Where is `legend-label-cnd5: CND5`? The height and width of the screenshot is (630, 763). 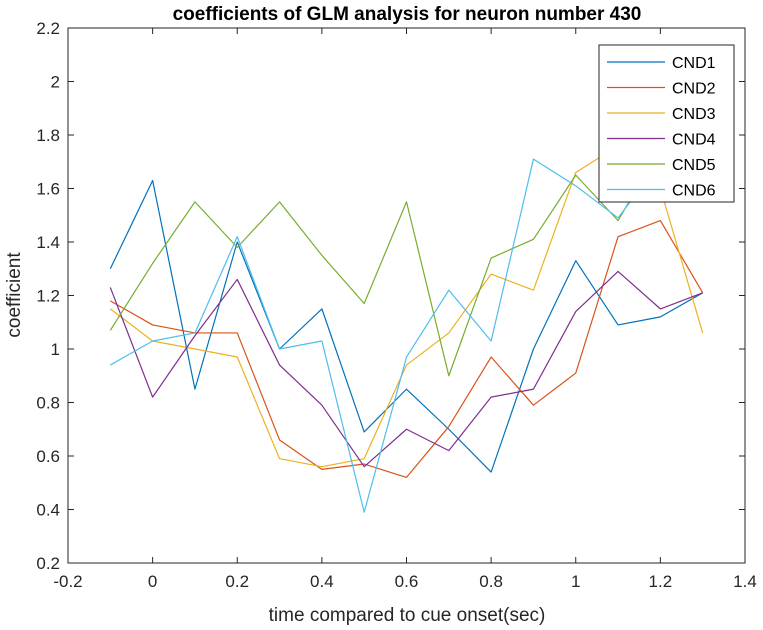
legend-label-cnd5: CND5 is located at coordinates (694, 165).